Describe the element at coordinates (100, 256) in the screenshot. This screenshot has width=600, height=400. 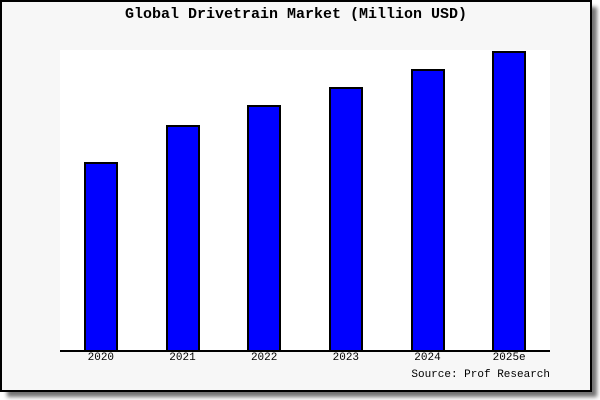
I see `bar-2020` at that location.